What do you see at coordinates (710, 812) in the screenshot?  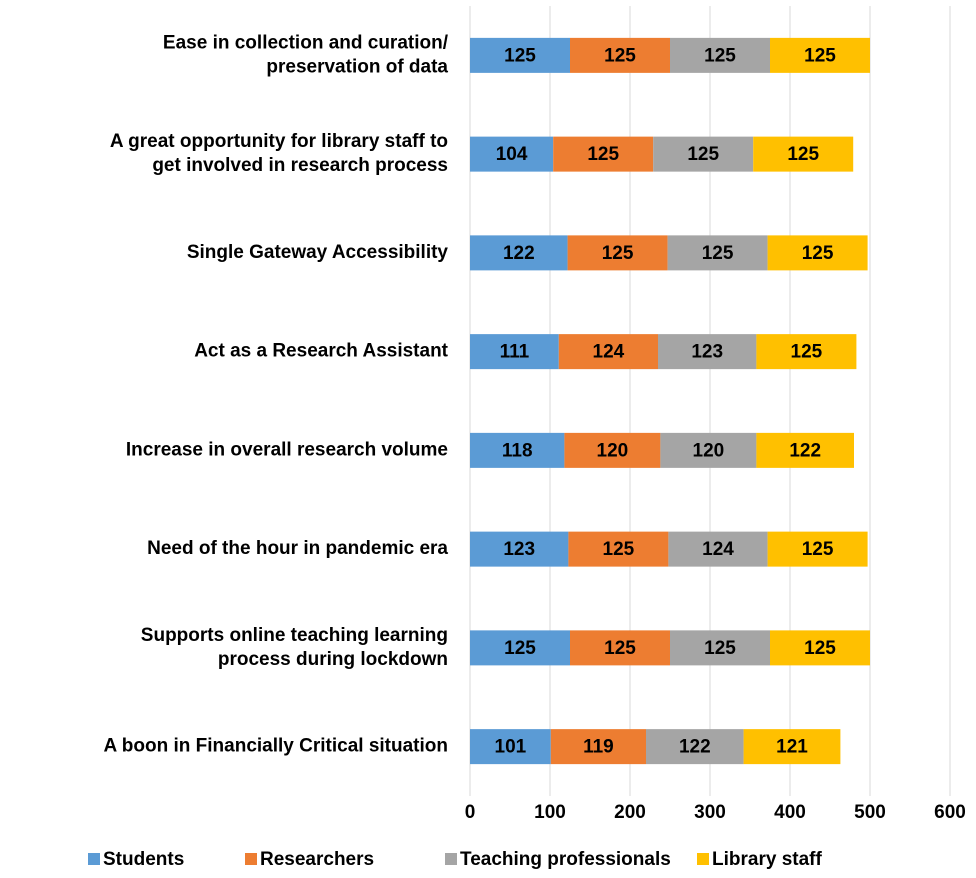 I see `x-tick-label: 300` at bounding box center [710, 812].